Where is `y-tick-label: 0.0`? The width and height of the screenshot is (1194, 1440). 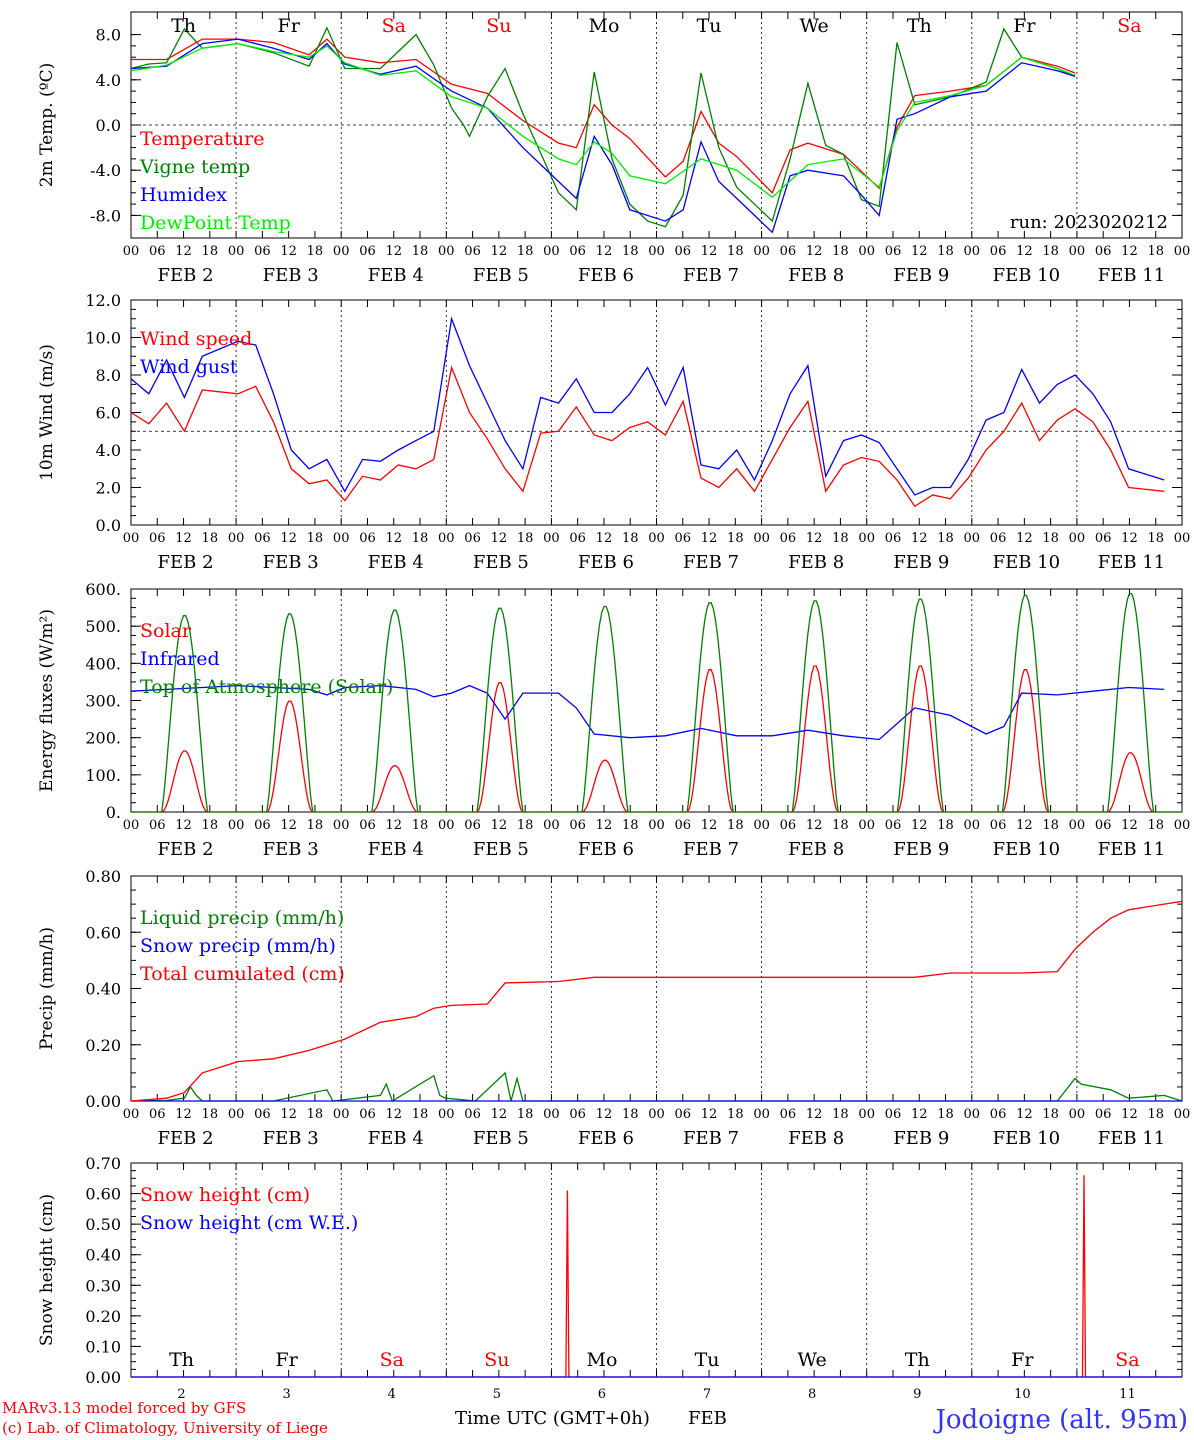 y-tick-label: 0.0 is located at coordinates (108, 525).